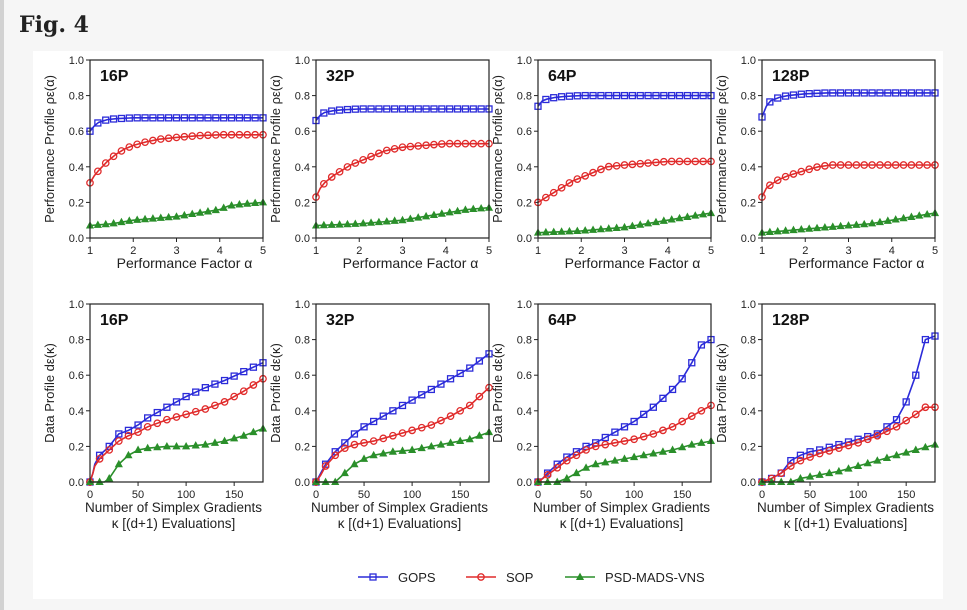 This screenshot has width=967, height=610. I want to click on x-tick-label: 4, so click(892, 251).